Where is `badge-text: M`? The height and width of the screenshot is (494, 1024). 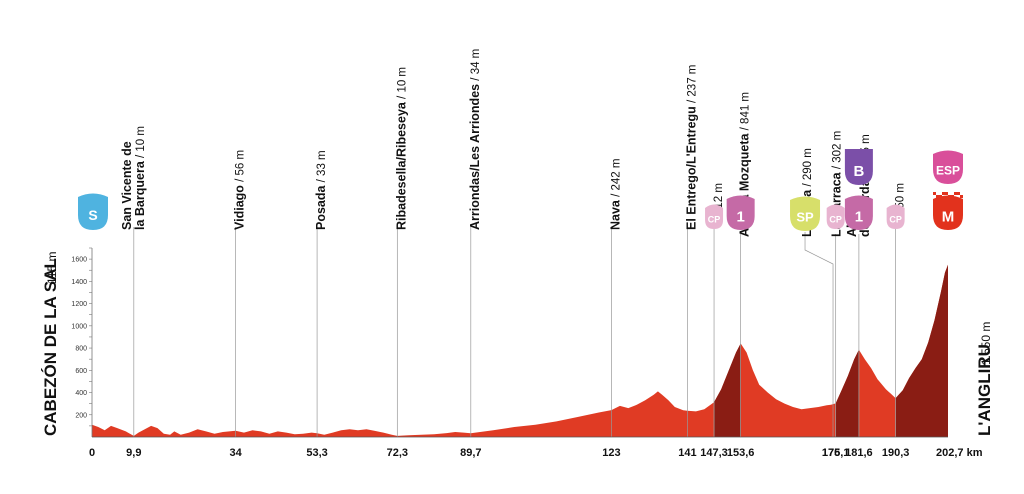 badge-text: M is located at coordinates (948, 217).